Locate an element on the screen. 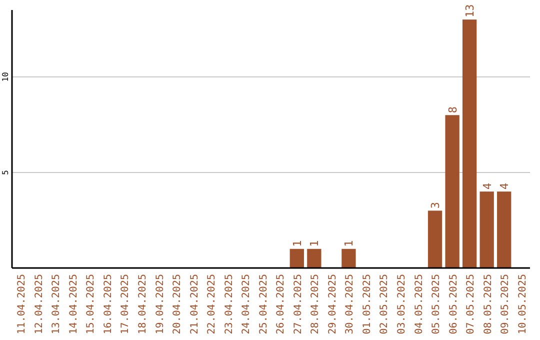 The width and height of the screenshot is (540, 340). y-tick-label: 5 is located at coordinates (5, 172).